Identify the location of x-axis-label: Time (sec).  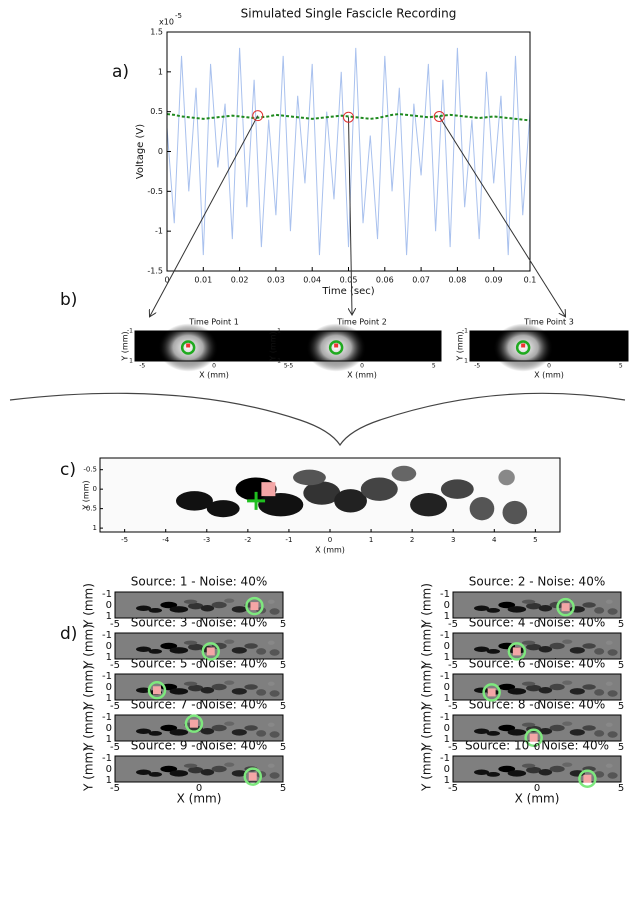
(347, 291).